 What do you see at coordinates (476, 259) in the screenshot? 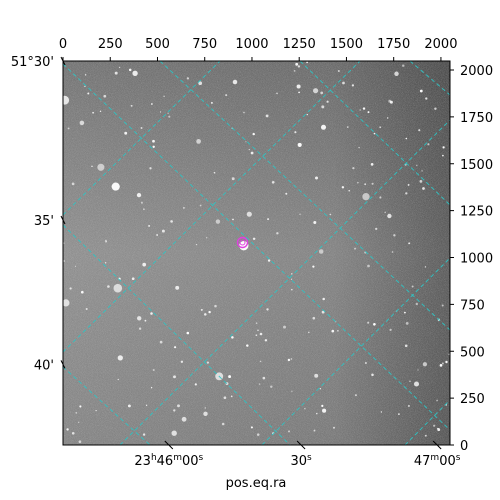
I see `right-tick-label: 1000` at bounding box center [476, 259].